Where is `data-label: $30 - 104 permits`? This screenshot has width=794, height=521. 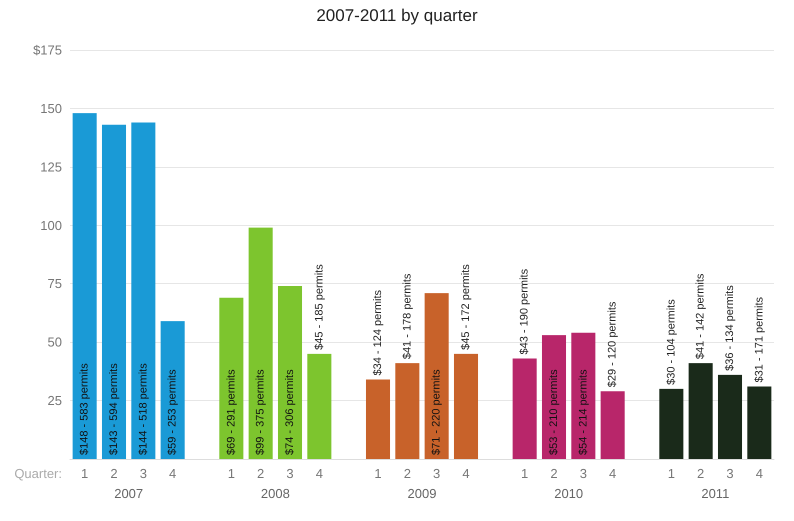
data-label: $30 - 104 permits is located at coordinates (671, 341).